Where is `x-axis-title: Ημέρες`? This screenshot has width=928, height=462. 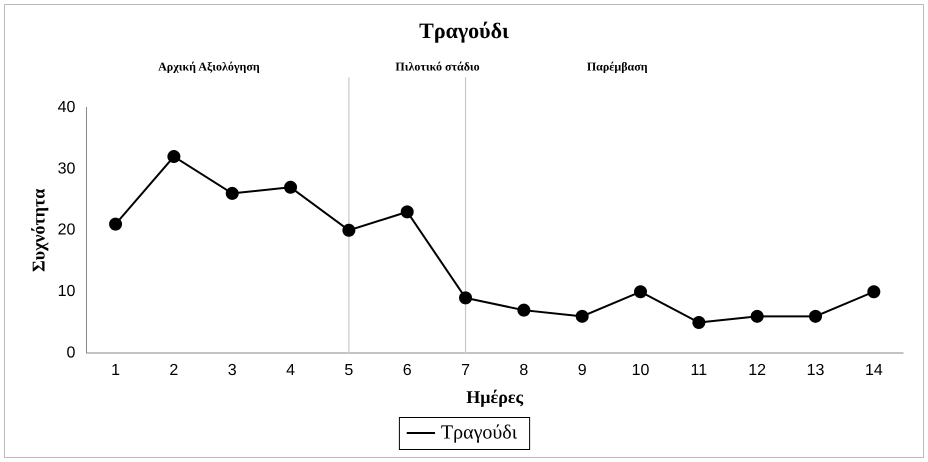
x-axis-title: Ημέρες is located at coordinates (495, 396).